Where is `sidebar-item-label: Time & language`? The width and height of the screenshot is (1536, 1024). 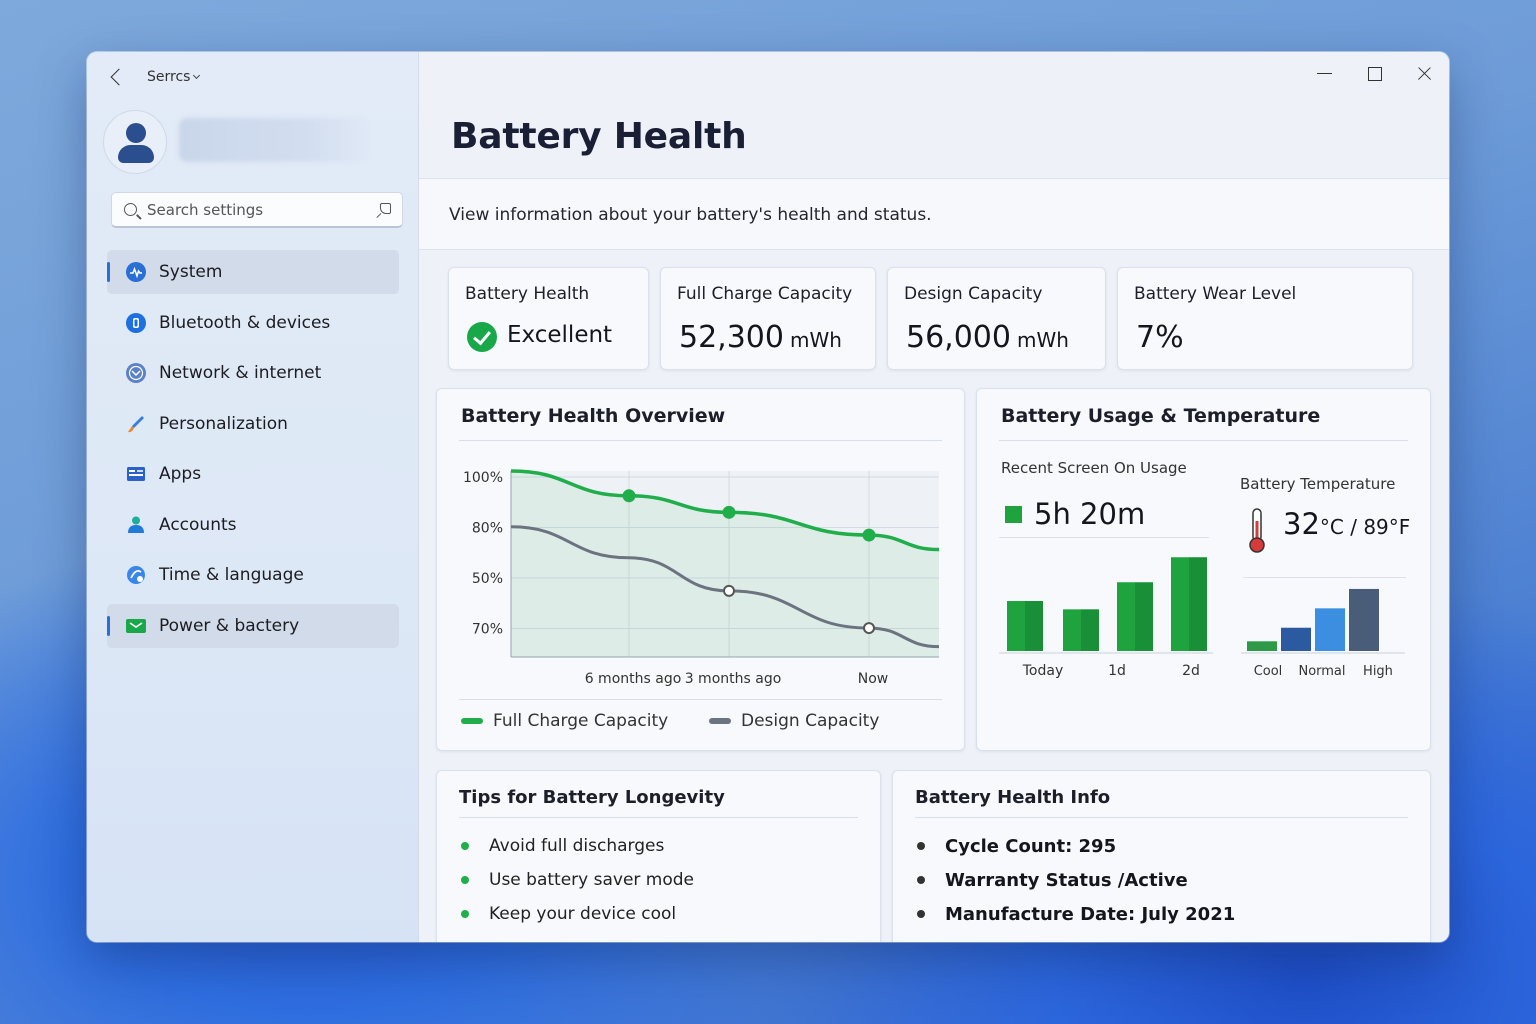
sidebar-item-label: Time & language is located at coordinates (231, 575).